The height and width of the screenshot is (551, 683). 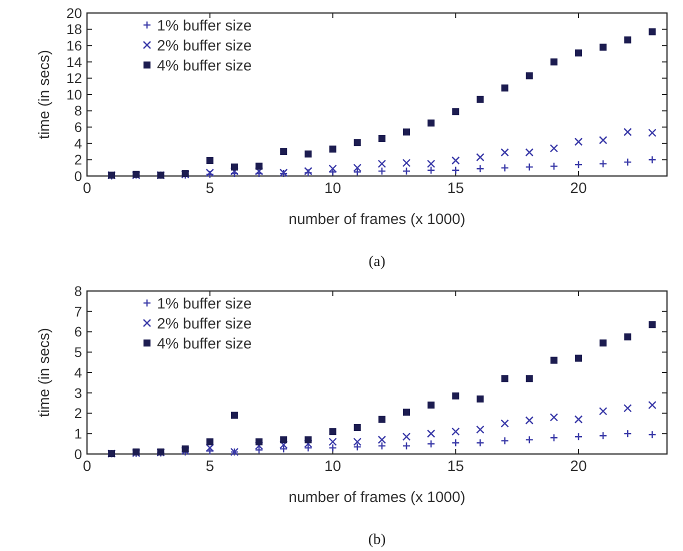 What do you see at coordinates (74, 46) in the screenshot?
I see `y-tick-label: 16` at bounding box center [74, 46].